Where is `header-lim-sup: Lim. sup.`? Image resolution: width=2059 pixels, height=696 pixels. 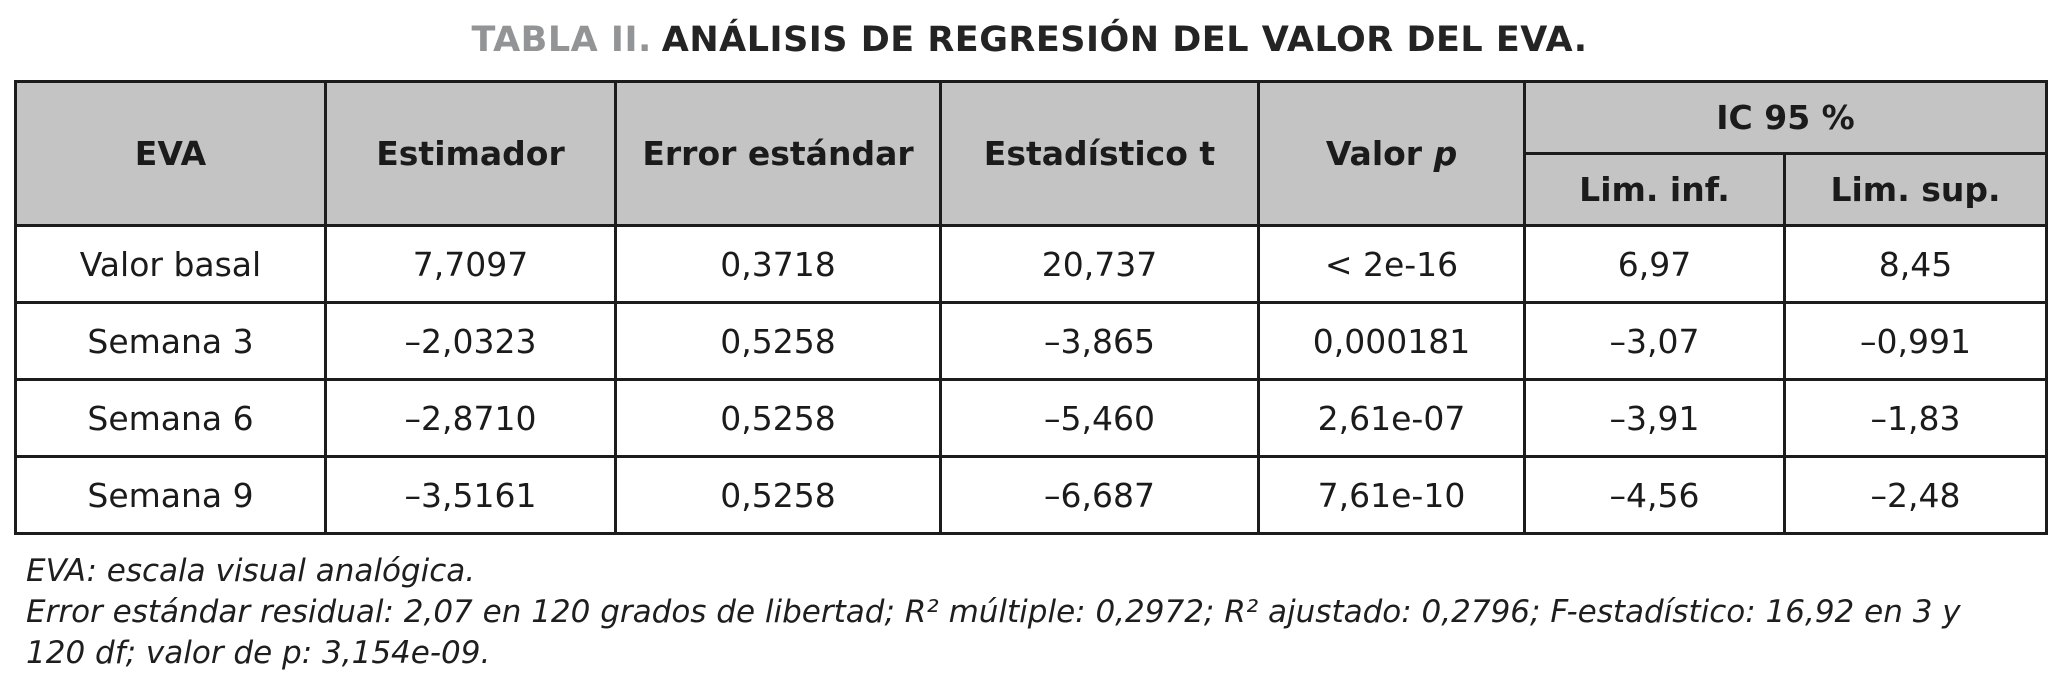
header-lim-sup: Lim. sup. is located at coordinates (1915, 189).